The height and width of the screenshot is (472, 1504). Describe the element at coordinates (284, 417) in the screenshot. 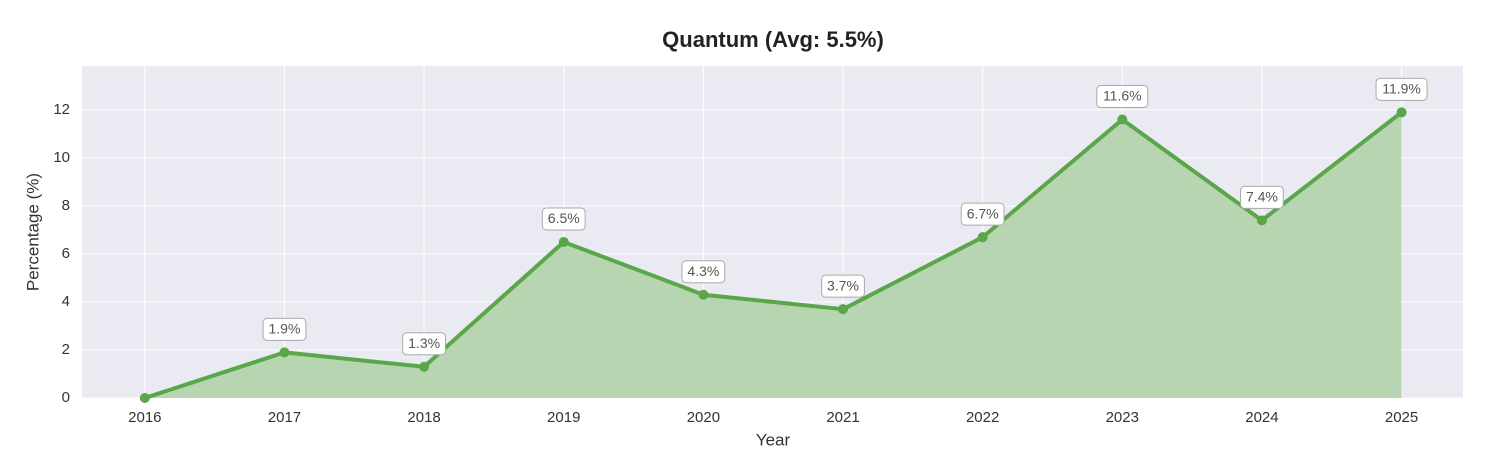

I see `x-tick-label: 2017` at that location.